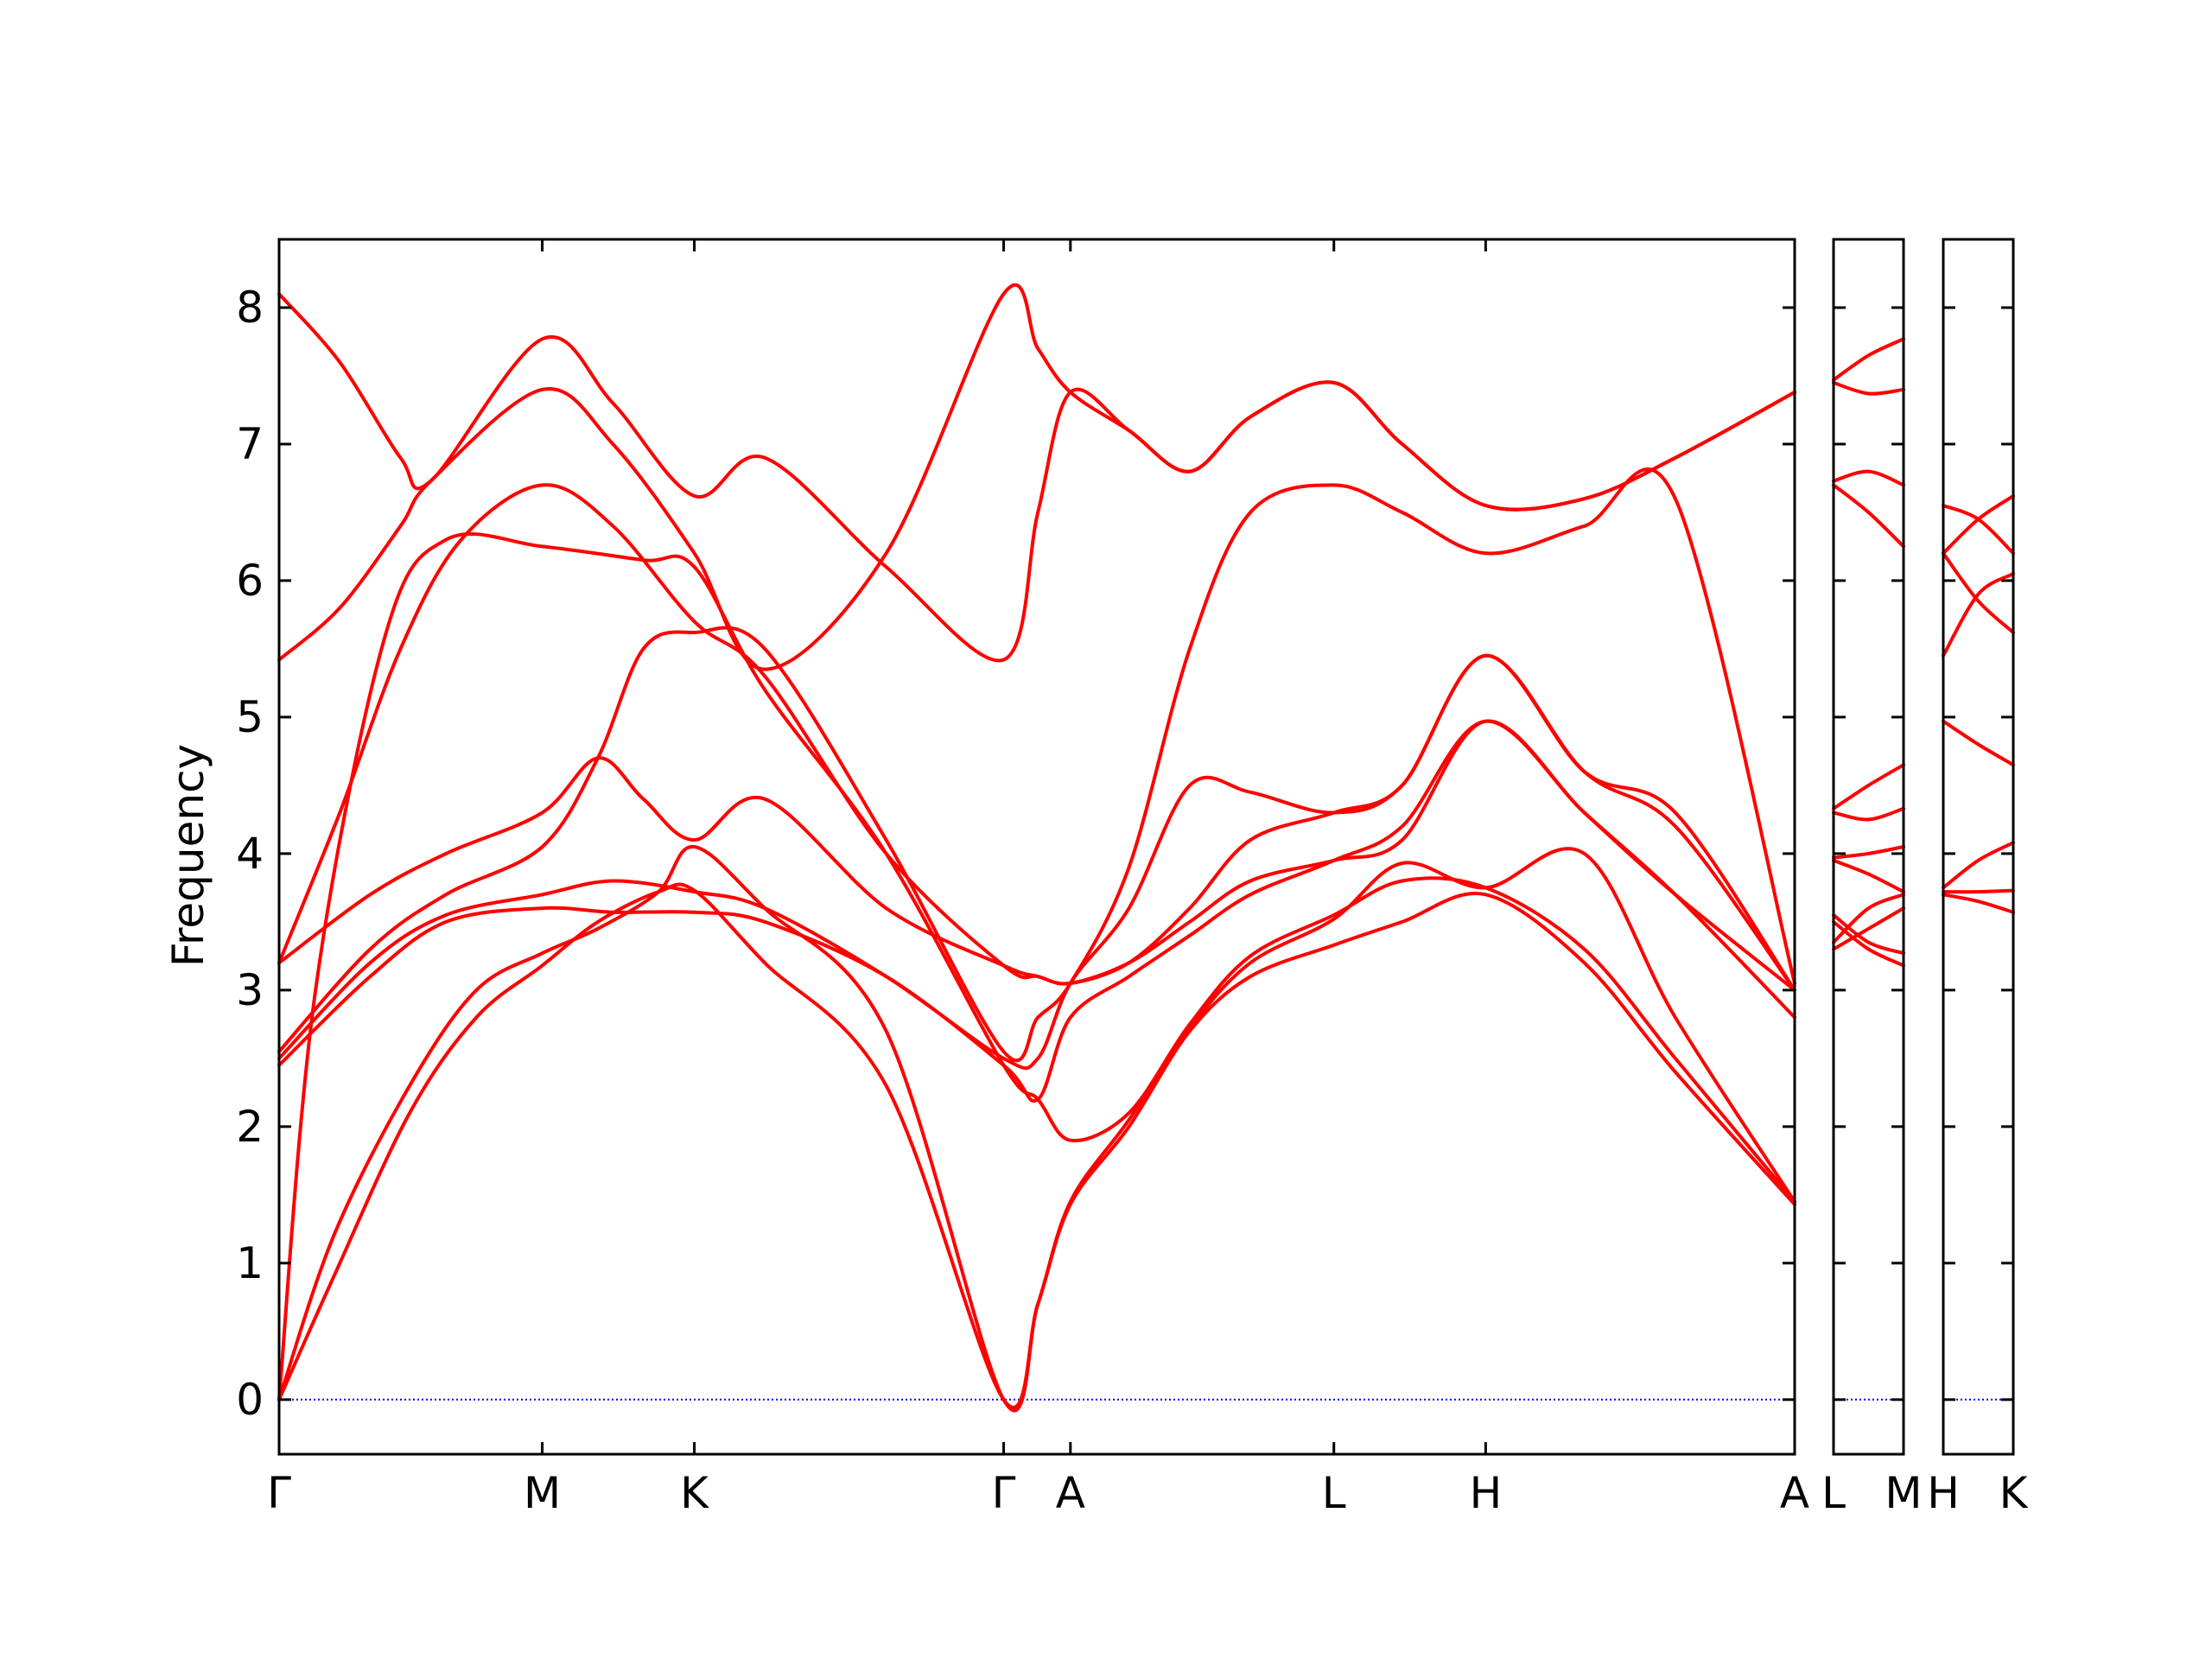 Image resolution: width=2212 pixels, height=1659 pixels. I want to click on y-tick-label: 8, so click(250, 308).